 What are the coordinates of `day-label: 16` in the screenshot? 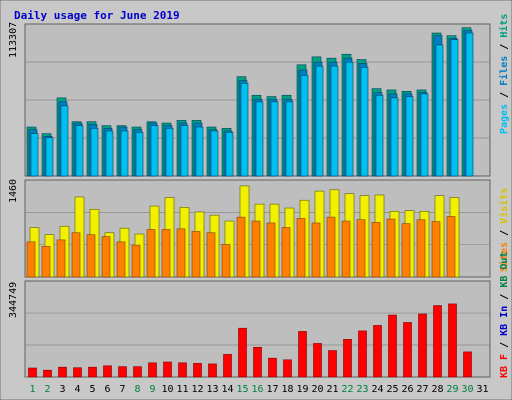 It's located at (257, 389).